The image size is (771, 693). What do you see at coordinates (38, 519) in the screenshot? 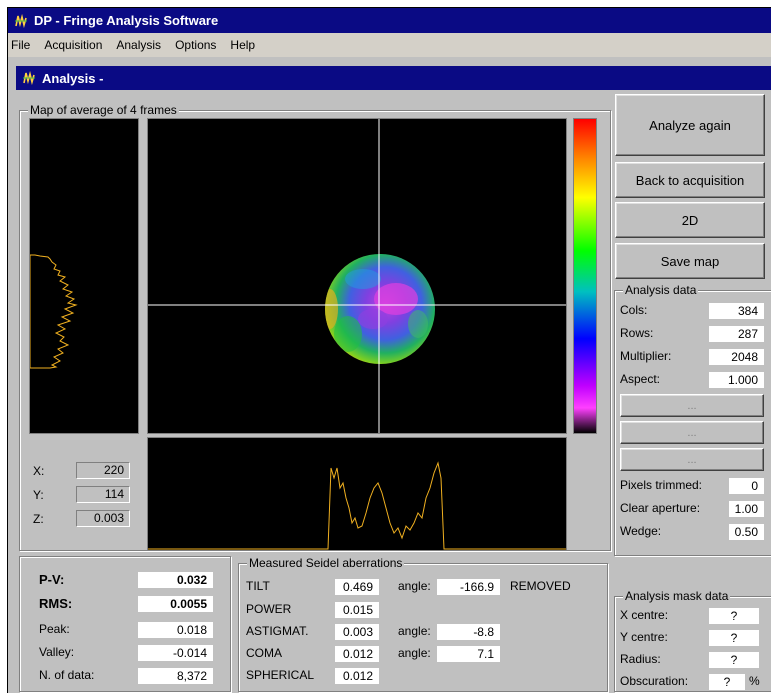
I see `z-label: Z:` at bounding box center [38, 519].